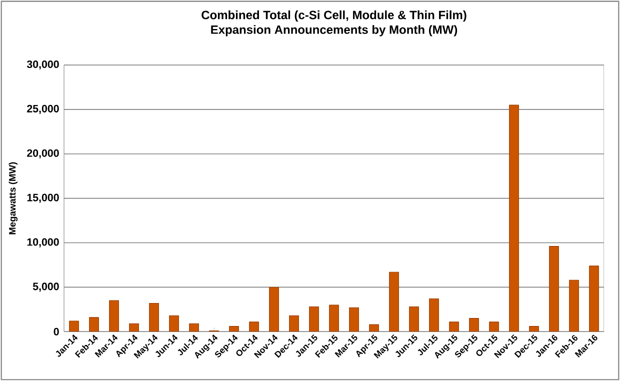  I want to click on y-tick-label: 5,000, so click(45, 287).